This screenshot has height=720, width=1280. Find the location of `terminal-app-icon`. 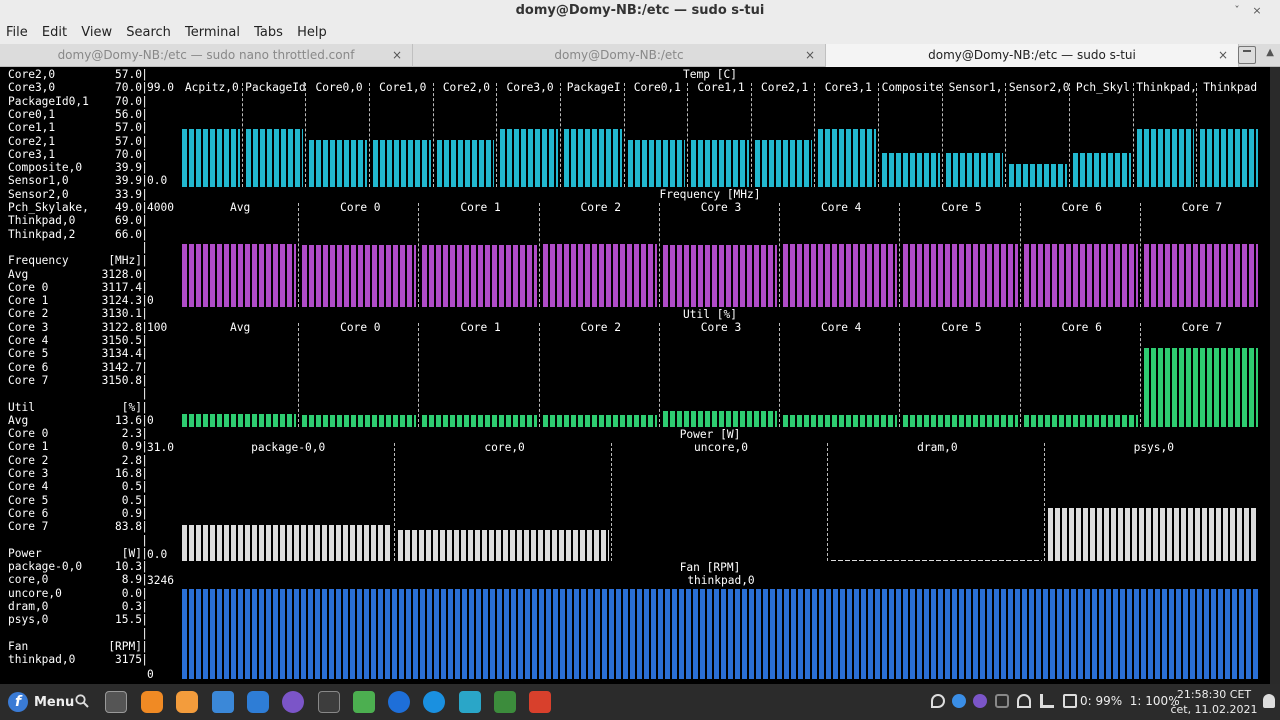

terminal-app-icon is located at coordinates (116, 702).